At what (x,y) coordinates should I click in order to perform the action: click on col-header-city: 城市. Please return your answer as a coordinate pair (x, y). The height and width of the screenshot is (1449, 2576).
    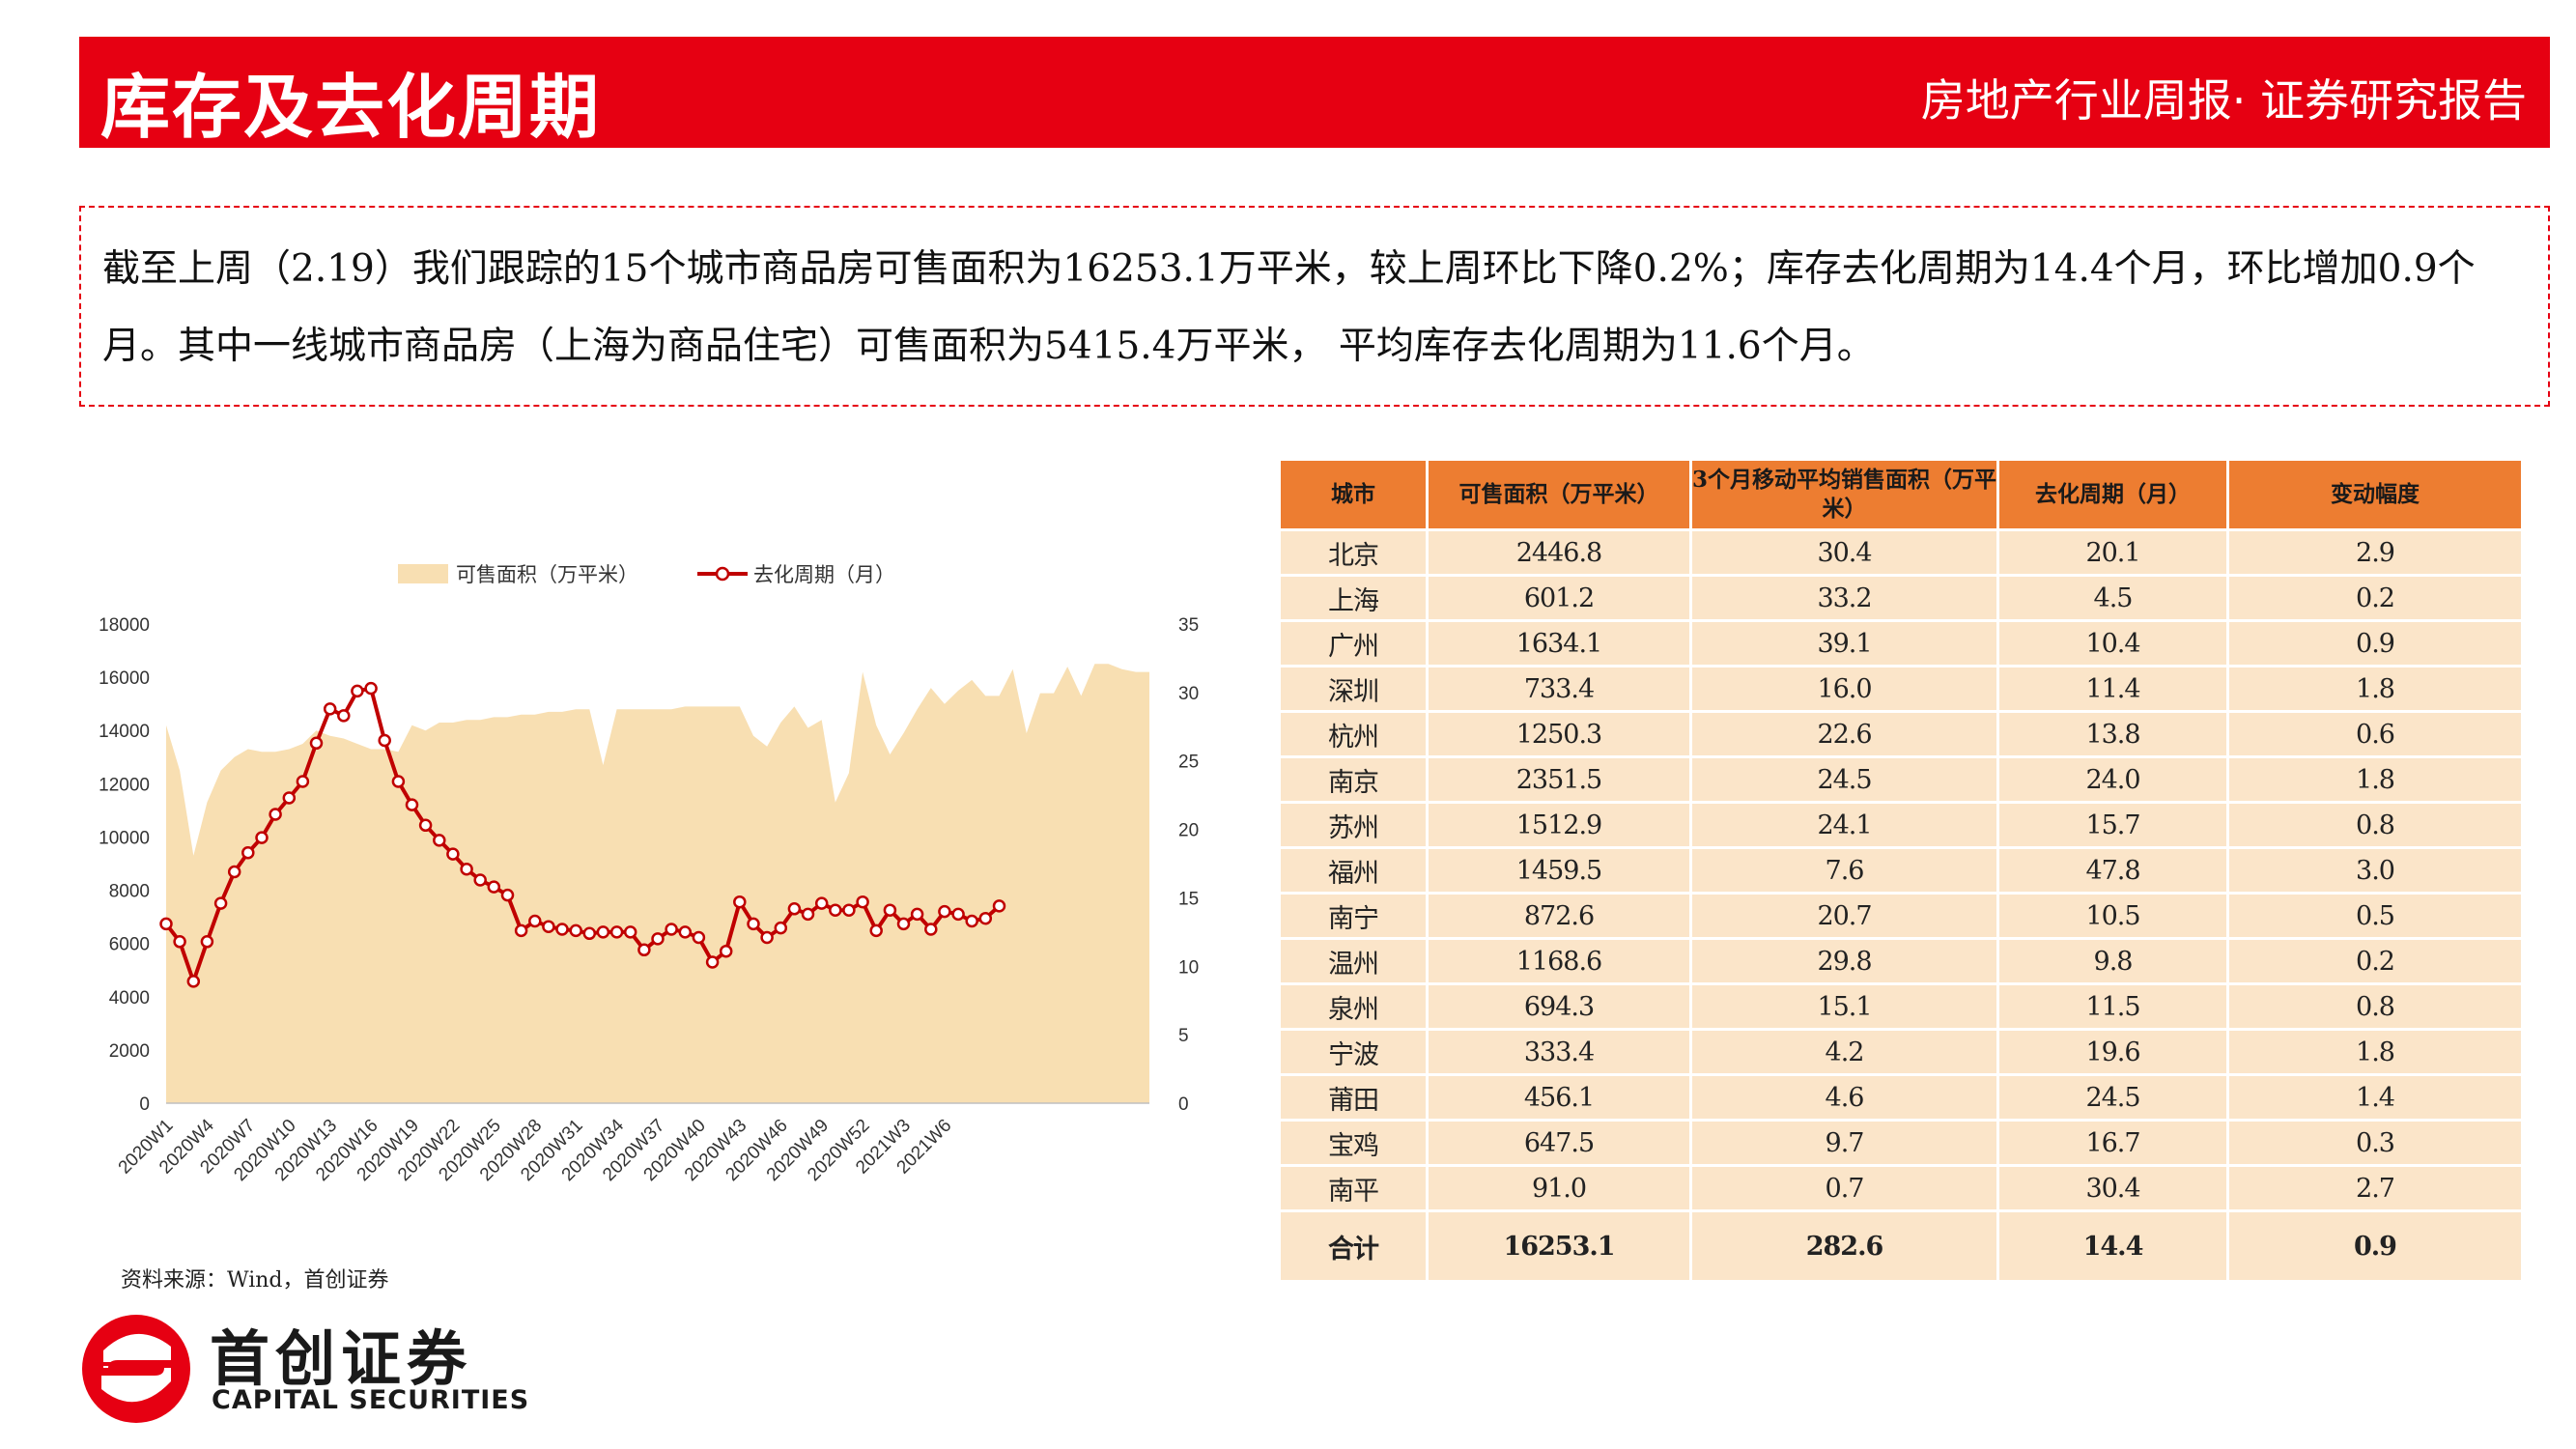
    Looking at the image, I should click on (1353, 494).